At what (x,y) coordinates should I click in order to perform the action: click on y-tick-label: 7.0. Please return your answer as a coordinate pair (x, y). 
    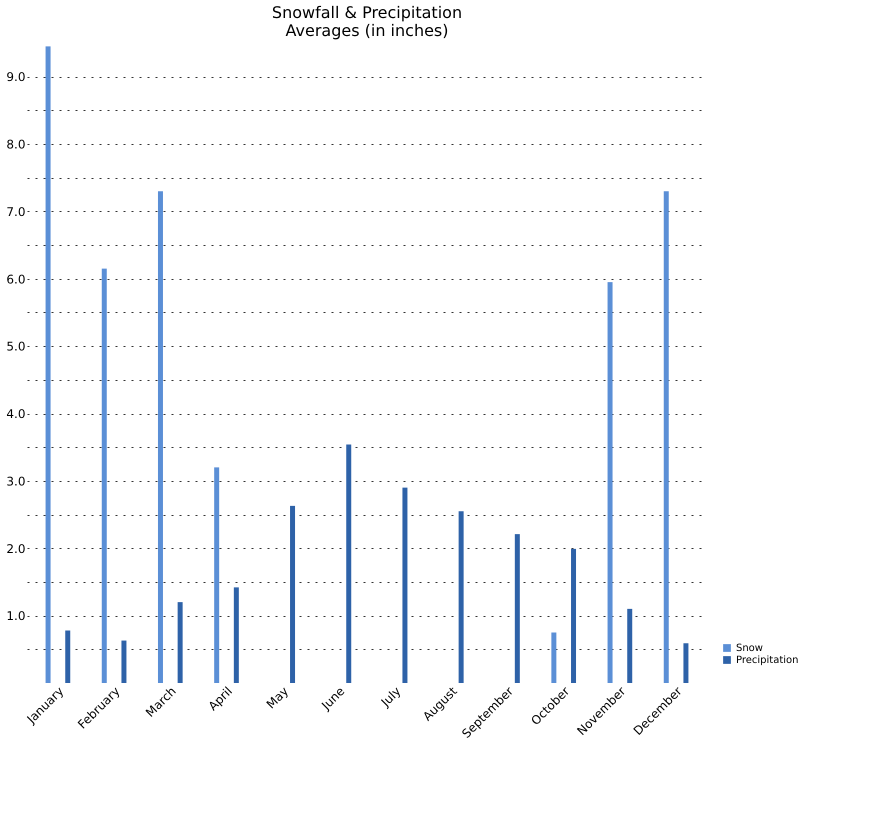
    Looking at the image, I should click on (16, 211).